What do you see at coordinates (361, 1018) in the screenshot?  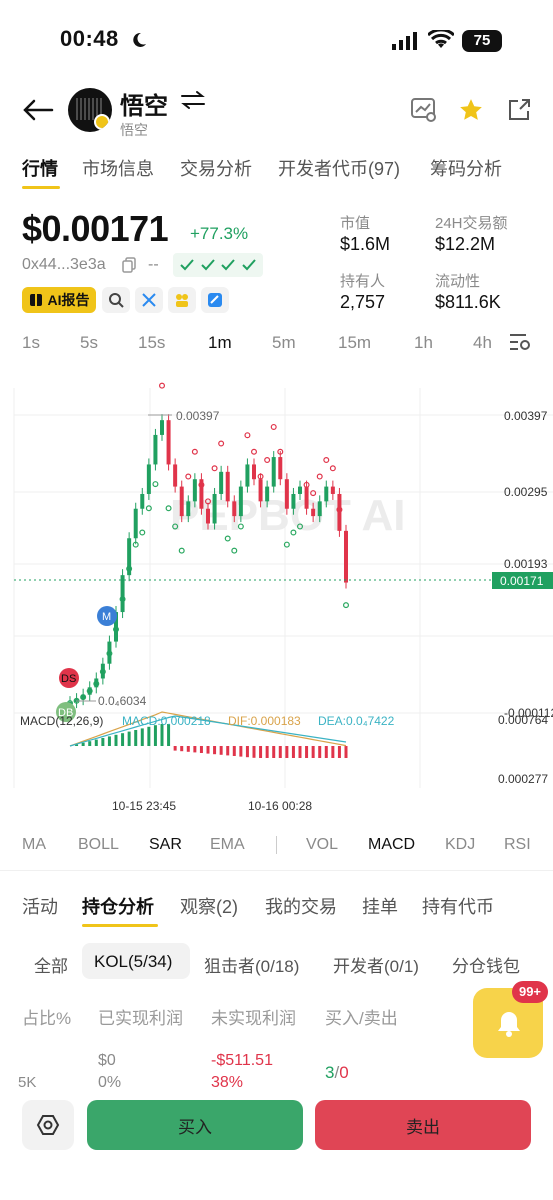 I see `col-buy-sell: 买入/卖出` at bounding box center [361, 1018].